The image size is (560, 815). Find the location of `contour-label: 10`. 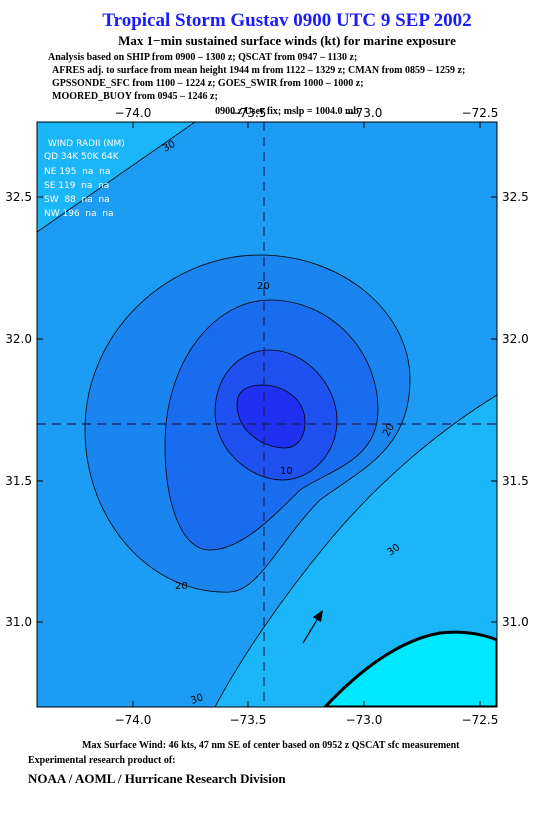

contour-label: 10 is located at coordinates (286, 471).